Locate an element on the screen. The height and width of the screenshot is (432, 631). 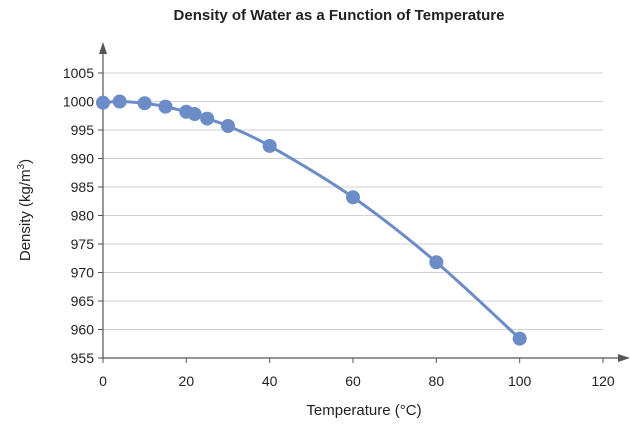
y-tick-label-995: 995 is located at coordinates (83, 130).